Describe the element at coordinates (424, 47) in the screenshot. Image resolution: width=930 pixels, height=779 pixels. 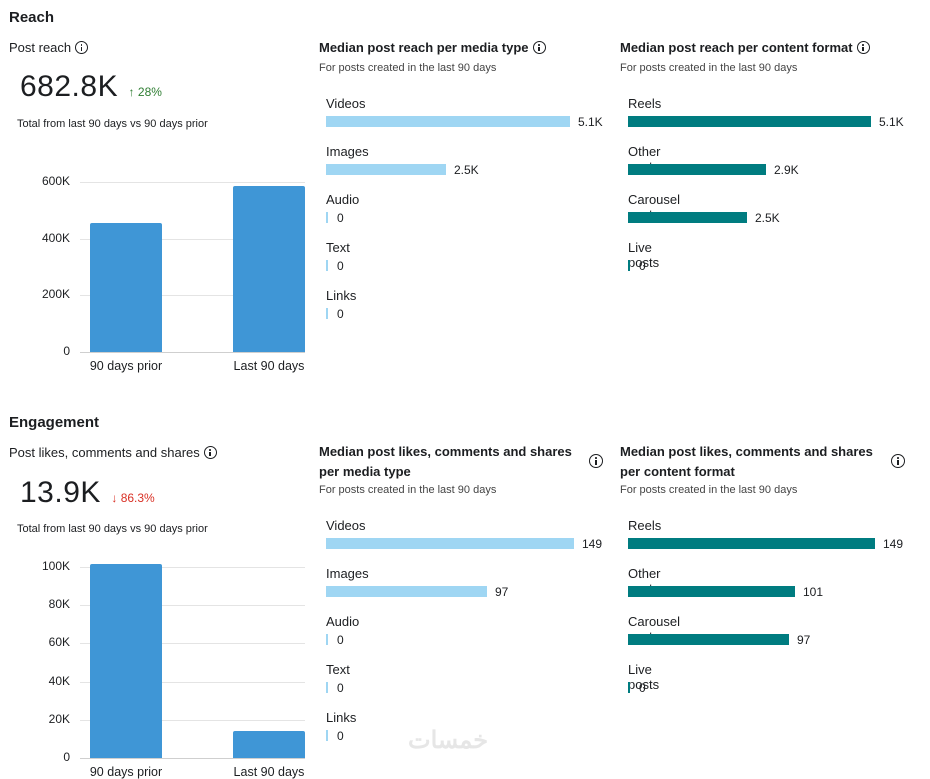
I see `media-type-reach-title-text: Median post reach per media type` at that location.